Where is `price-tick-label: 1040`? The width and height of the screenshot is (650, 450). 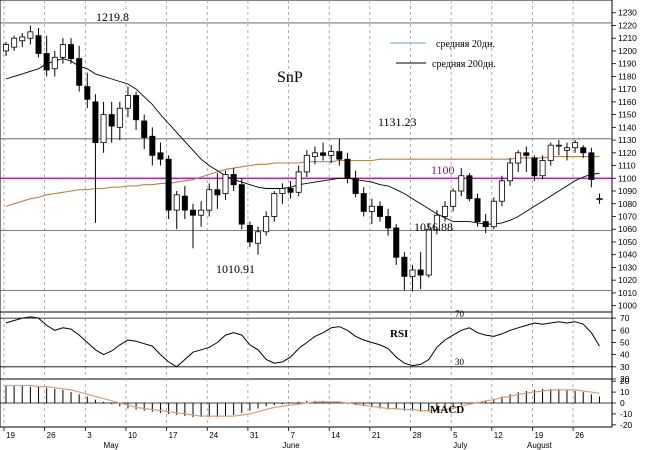 price-tick-label: 1040 is located at coordinates (627, 255).